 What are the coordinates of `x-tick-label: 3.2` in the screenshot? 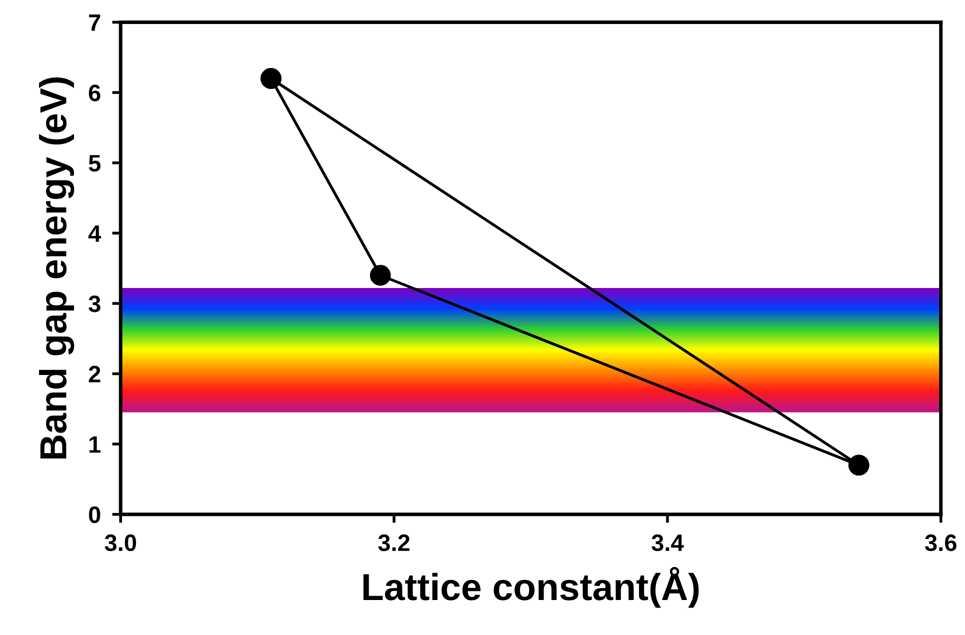 It's located at (394, 543).